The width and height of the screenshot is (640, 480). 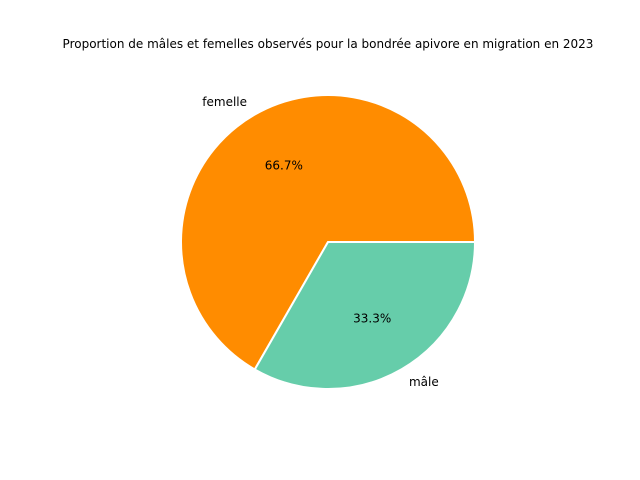 I want to click on slice-category-label: femelle, so click(x=224, y=102).